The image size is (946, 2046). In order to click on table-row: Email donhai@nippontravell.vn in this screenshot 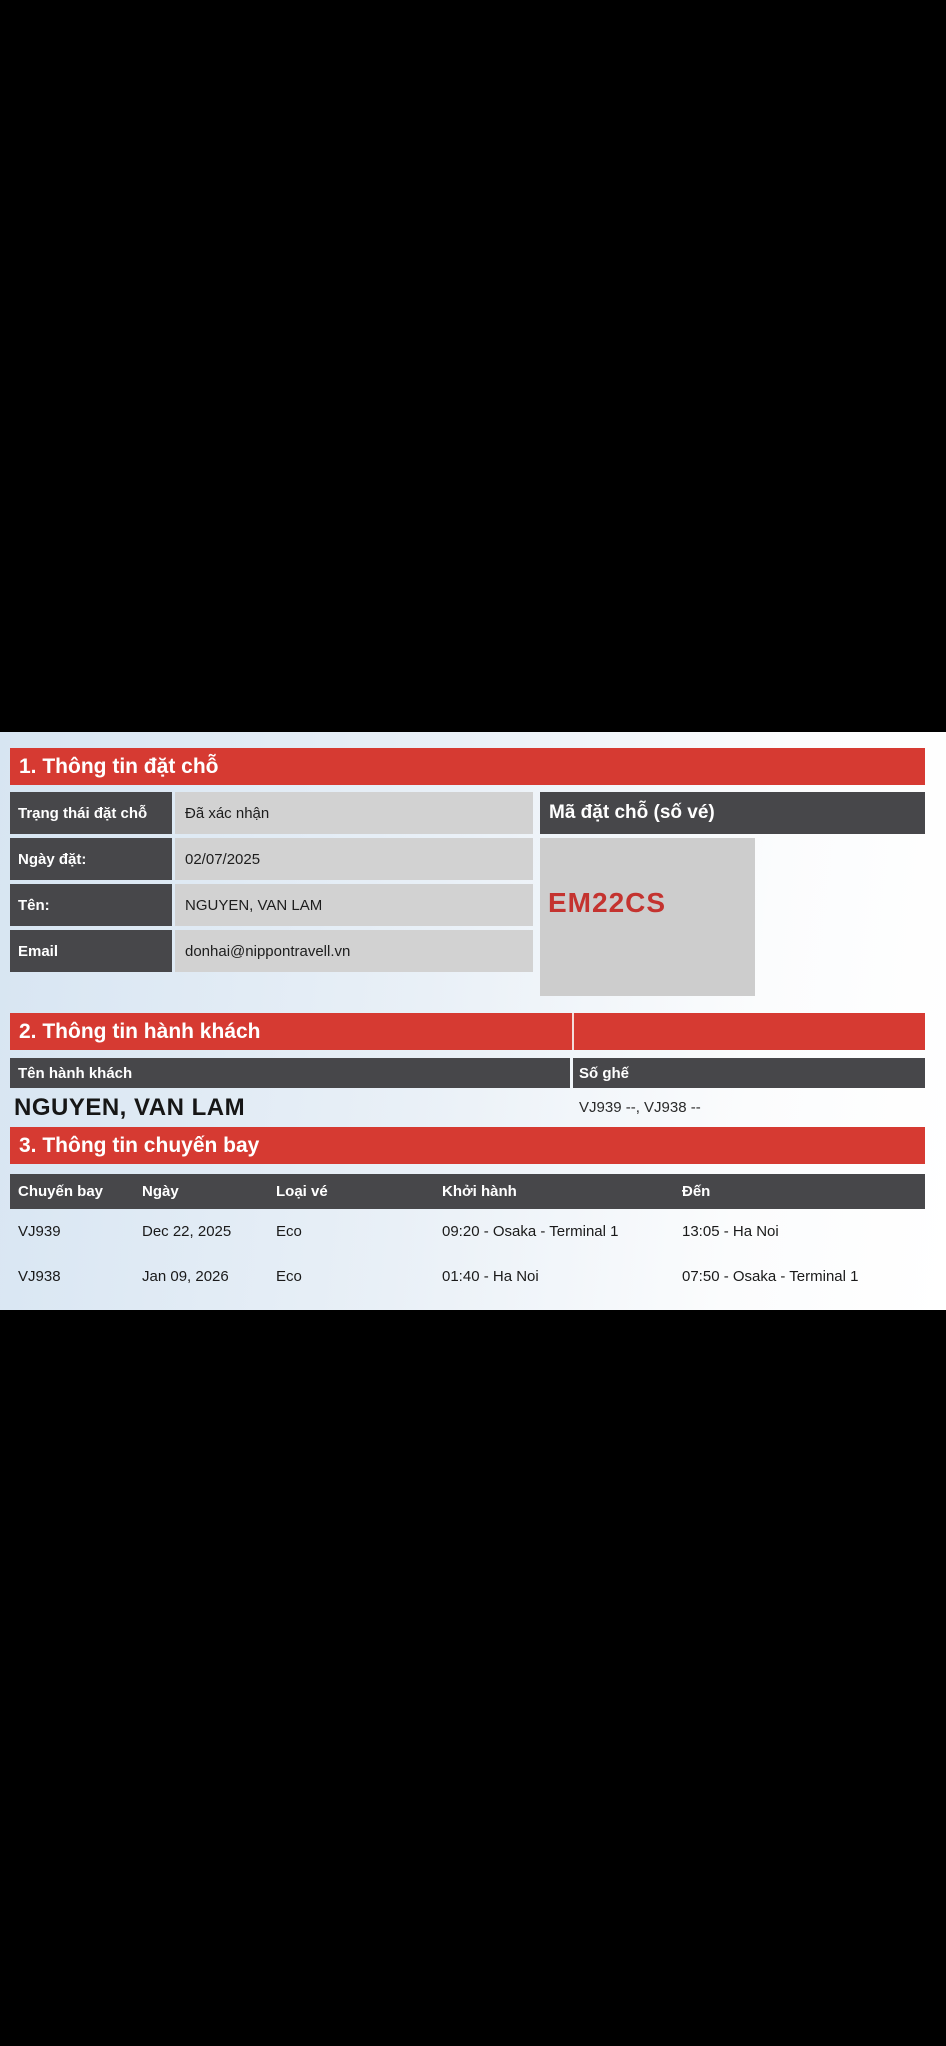, I will do `click(271, 951)`.